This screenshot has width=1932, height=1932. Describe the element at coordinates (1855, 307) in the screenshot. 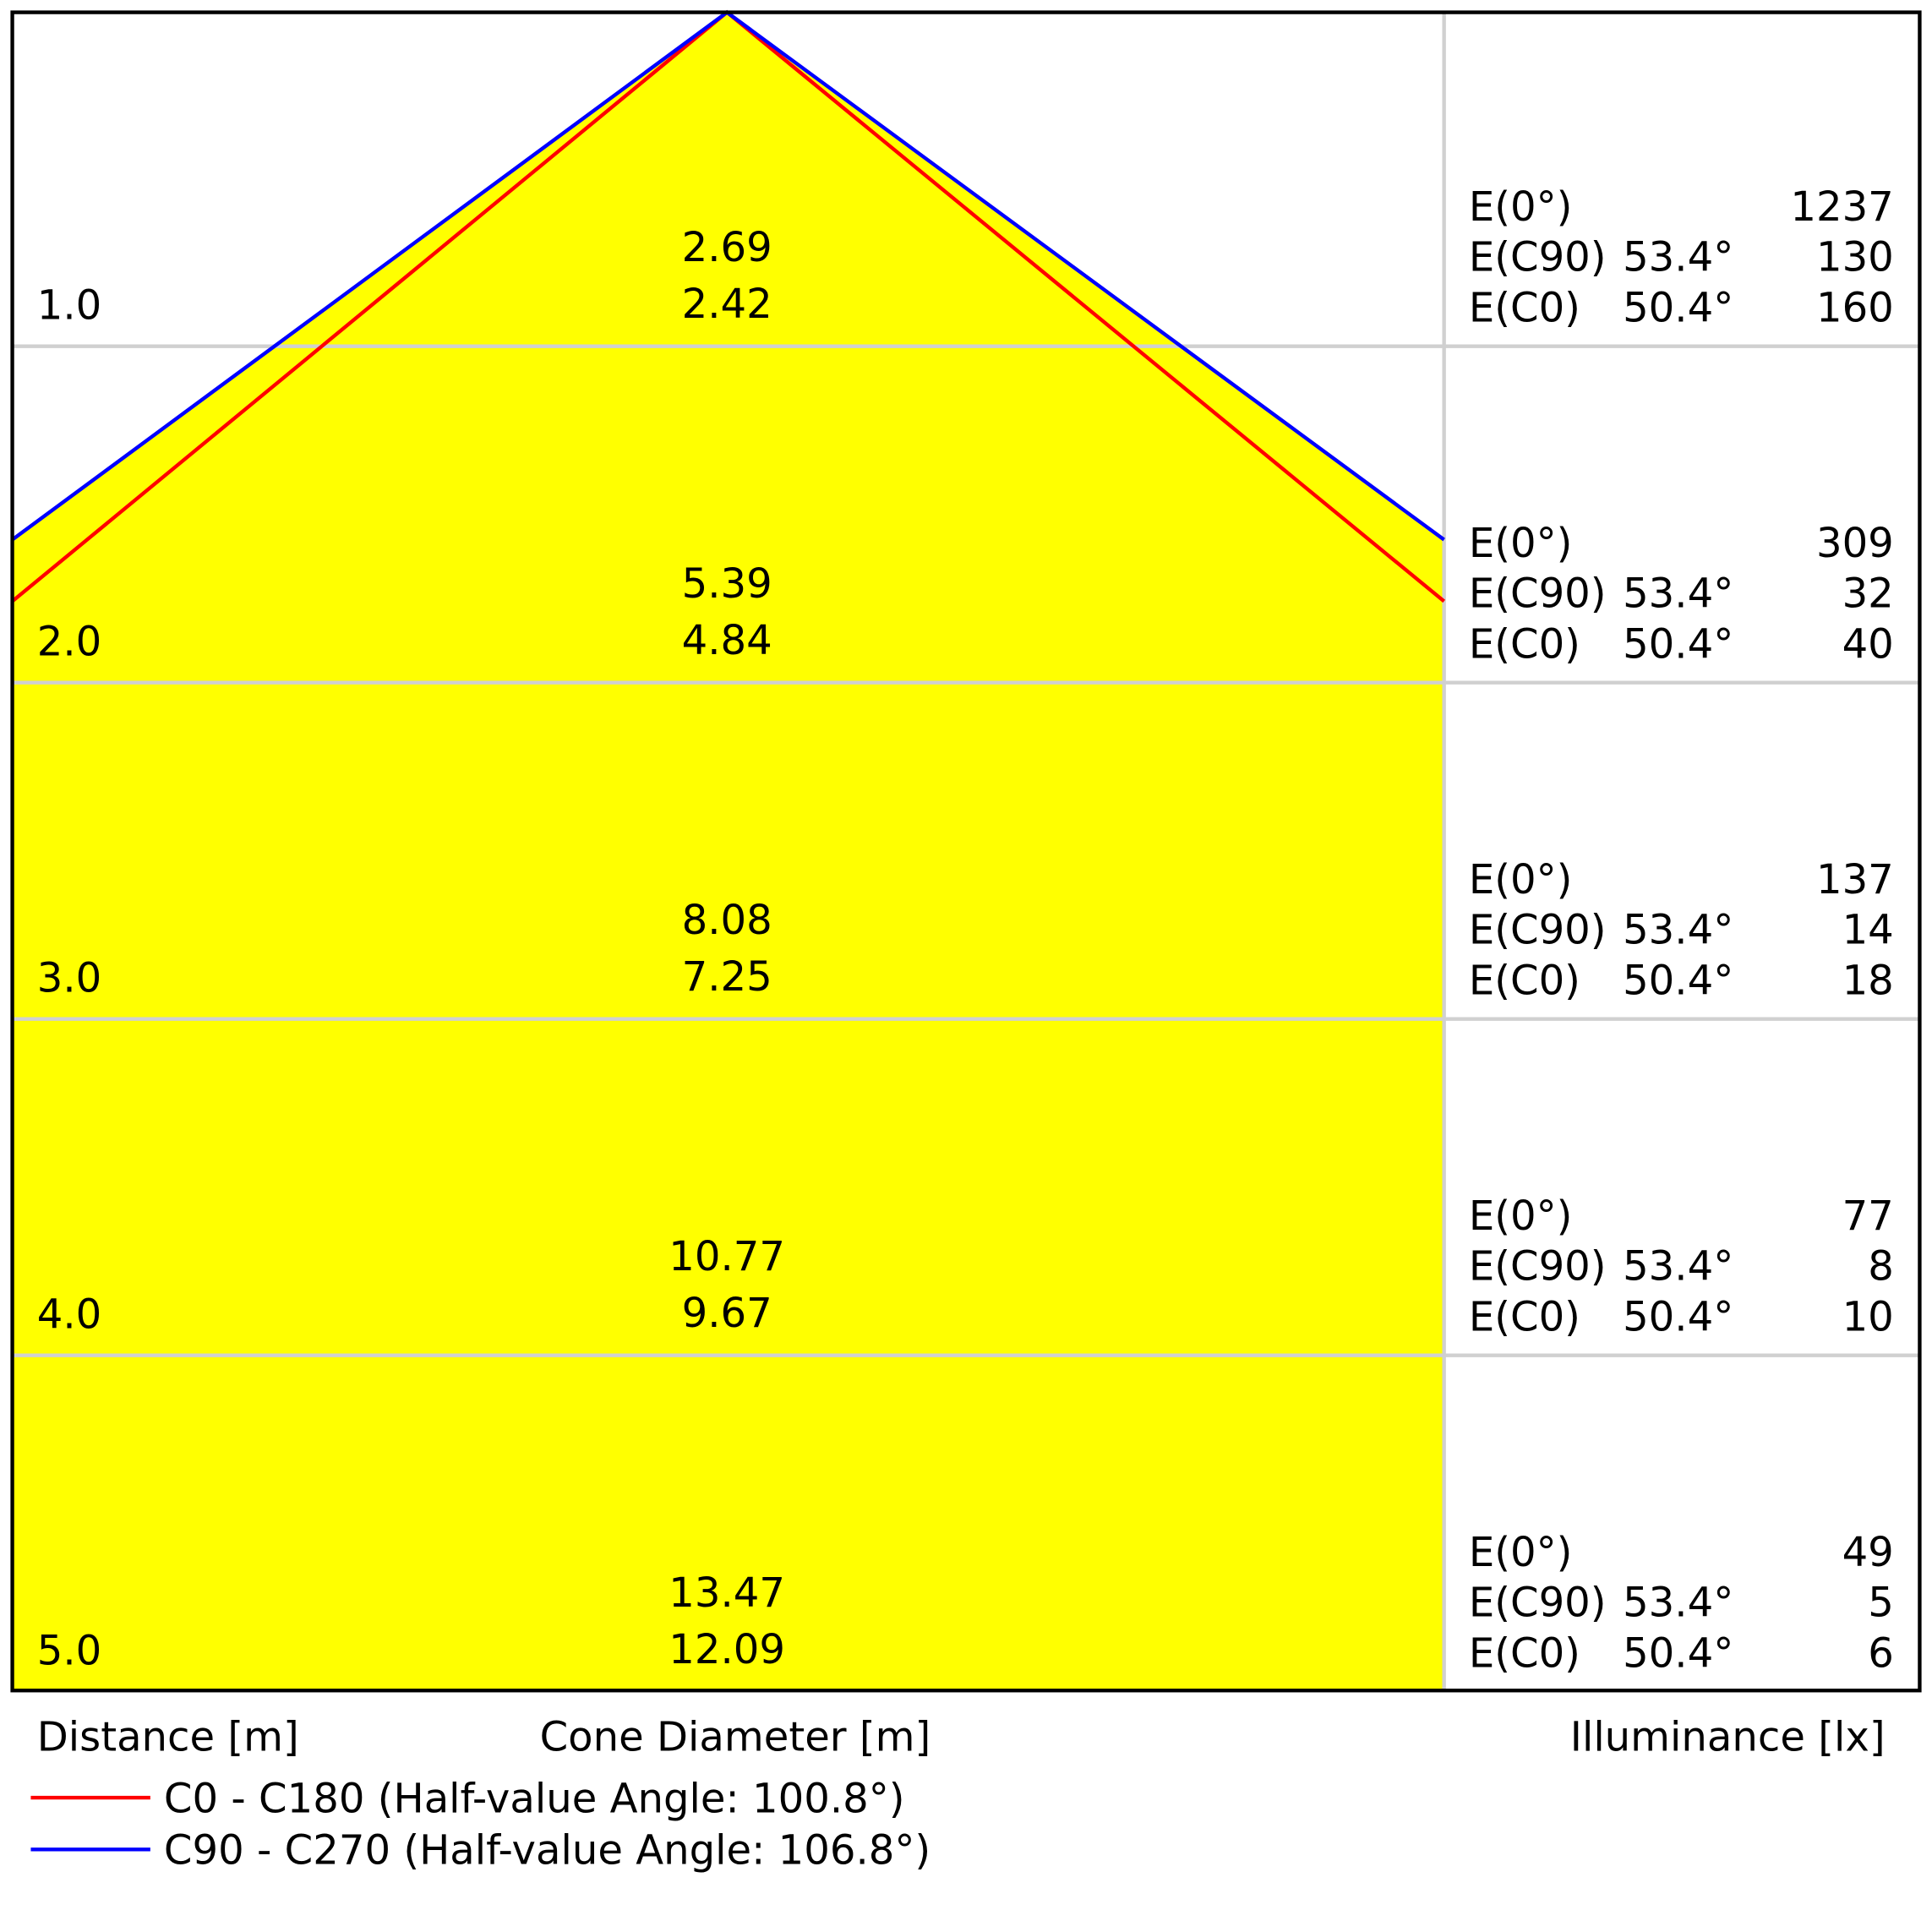

I see `illuminance-value: 160` at that location.